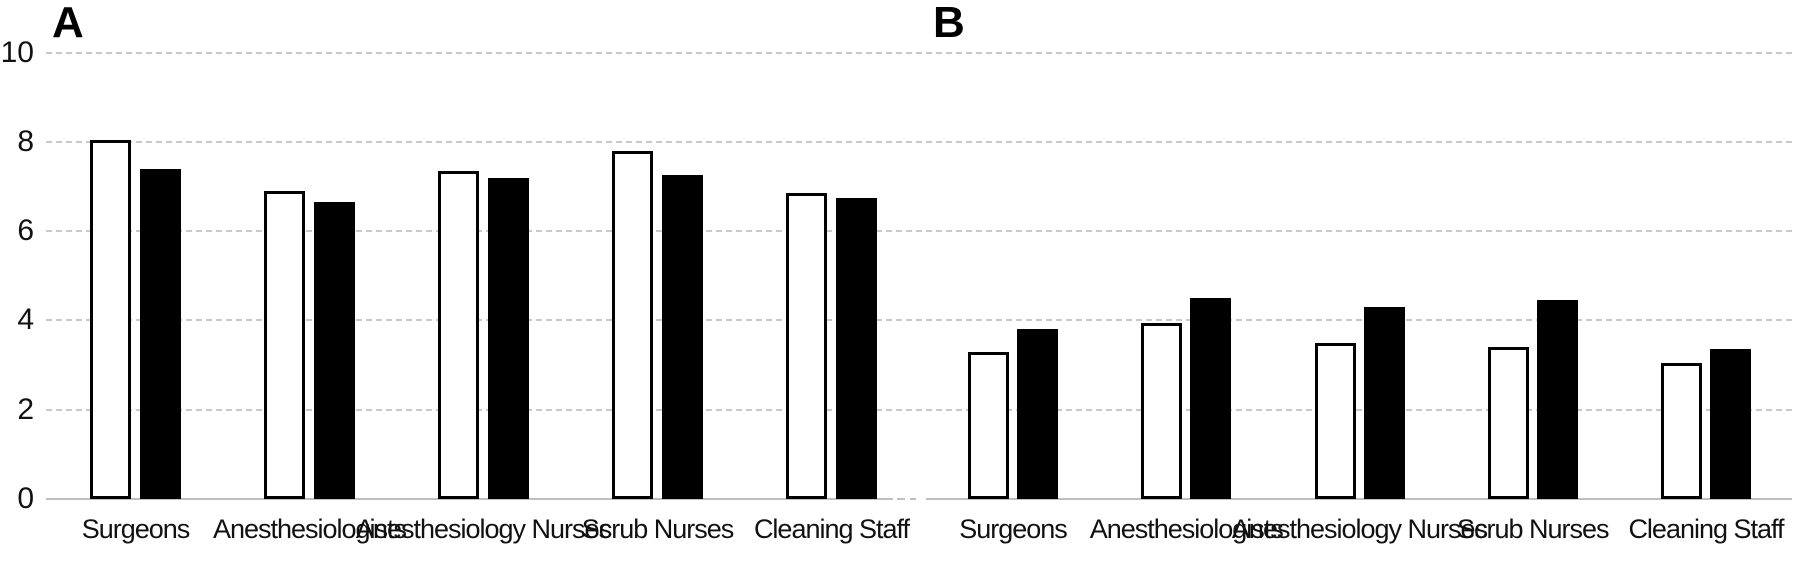 The height and width of the screenshot is (572, 1794). Describe the element at coordinates (1335, 420) in the screenshot. I see `bar-white-b-anesthesiology-nurses` at that location.